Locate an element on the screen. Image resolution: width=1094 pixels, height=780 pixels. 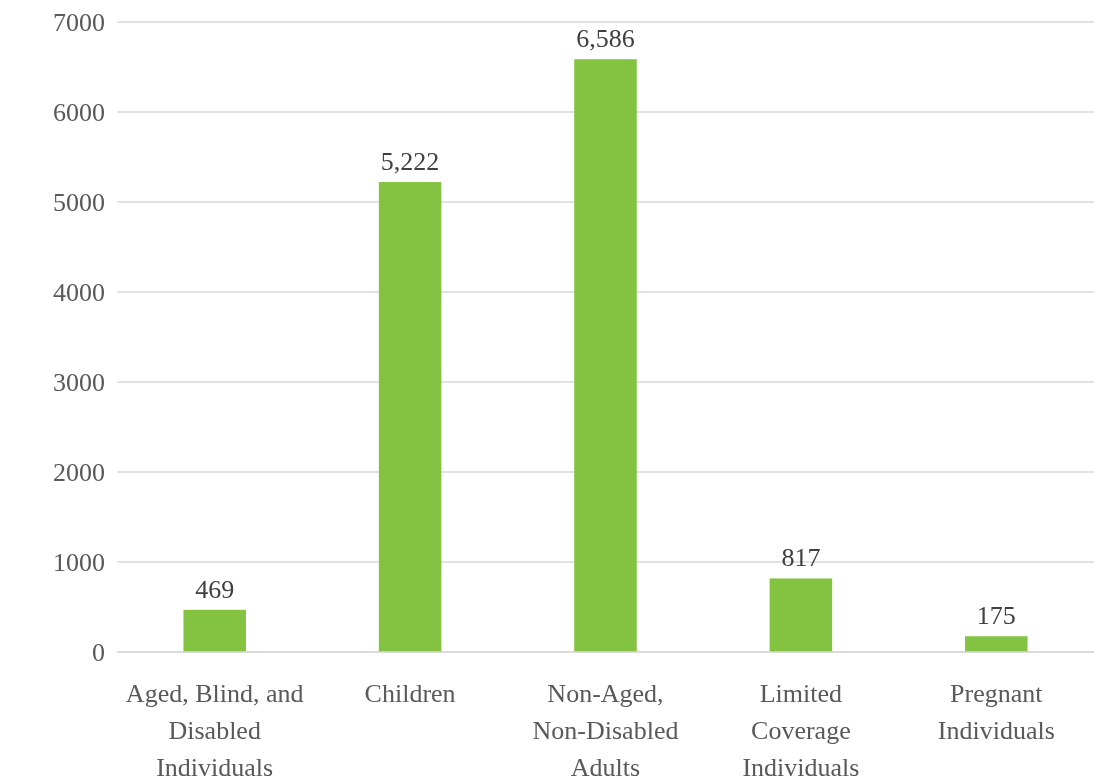
y-tick-label: 4000 is located at coordinates (79, 293).